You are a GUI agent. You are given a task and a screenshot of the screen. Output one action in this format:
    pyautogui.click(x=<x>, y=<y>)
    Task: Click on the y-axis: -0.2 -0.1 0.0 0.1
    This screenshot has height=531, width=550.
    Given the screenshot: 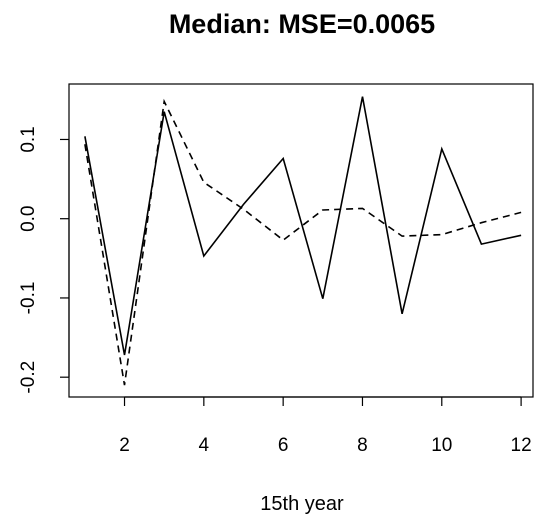 What is the action you would take?
    pyautogui.click(x=44, y=260)
    